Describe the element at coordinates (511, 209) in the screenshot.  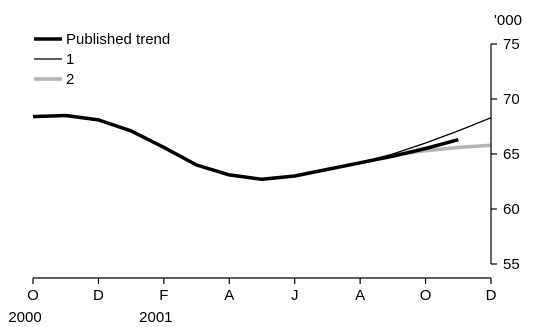
I see `y-tick-label: 60` at that location.